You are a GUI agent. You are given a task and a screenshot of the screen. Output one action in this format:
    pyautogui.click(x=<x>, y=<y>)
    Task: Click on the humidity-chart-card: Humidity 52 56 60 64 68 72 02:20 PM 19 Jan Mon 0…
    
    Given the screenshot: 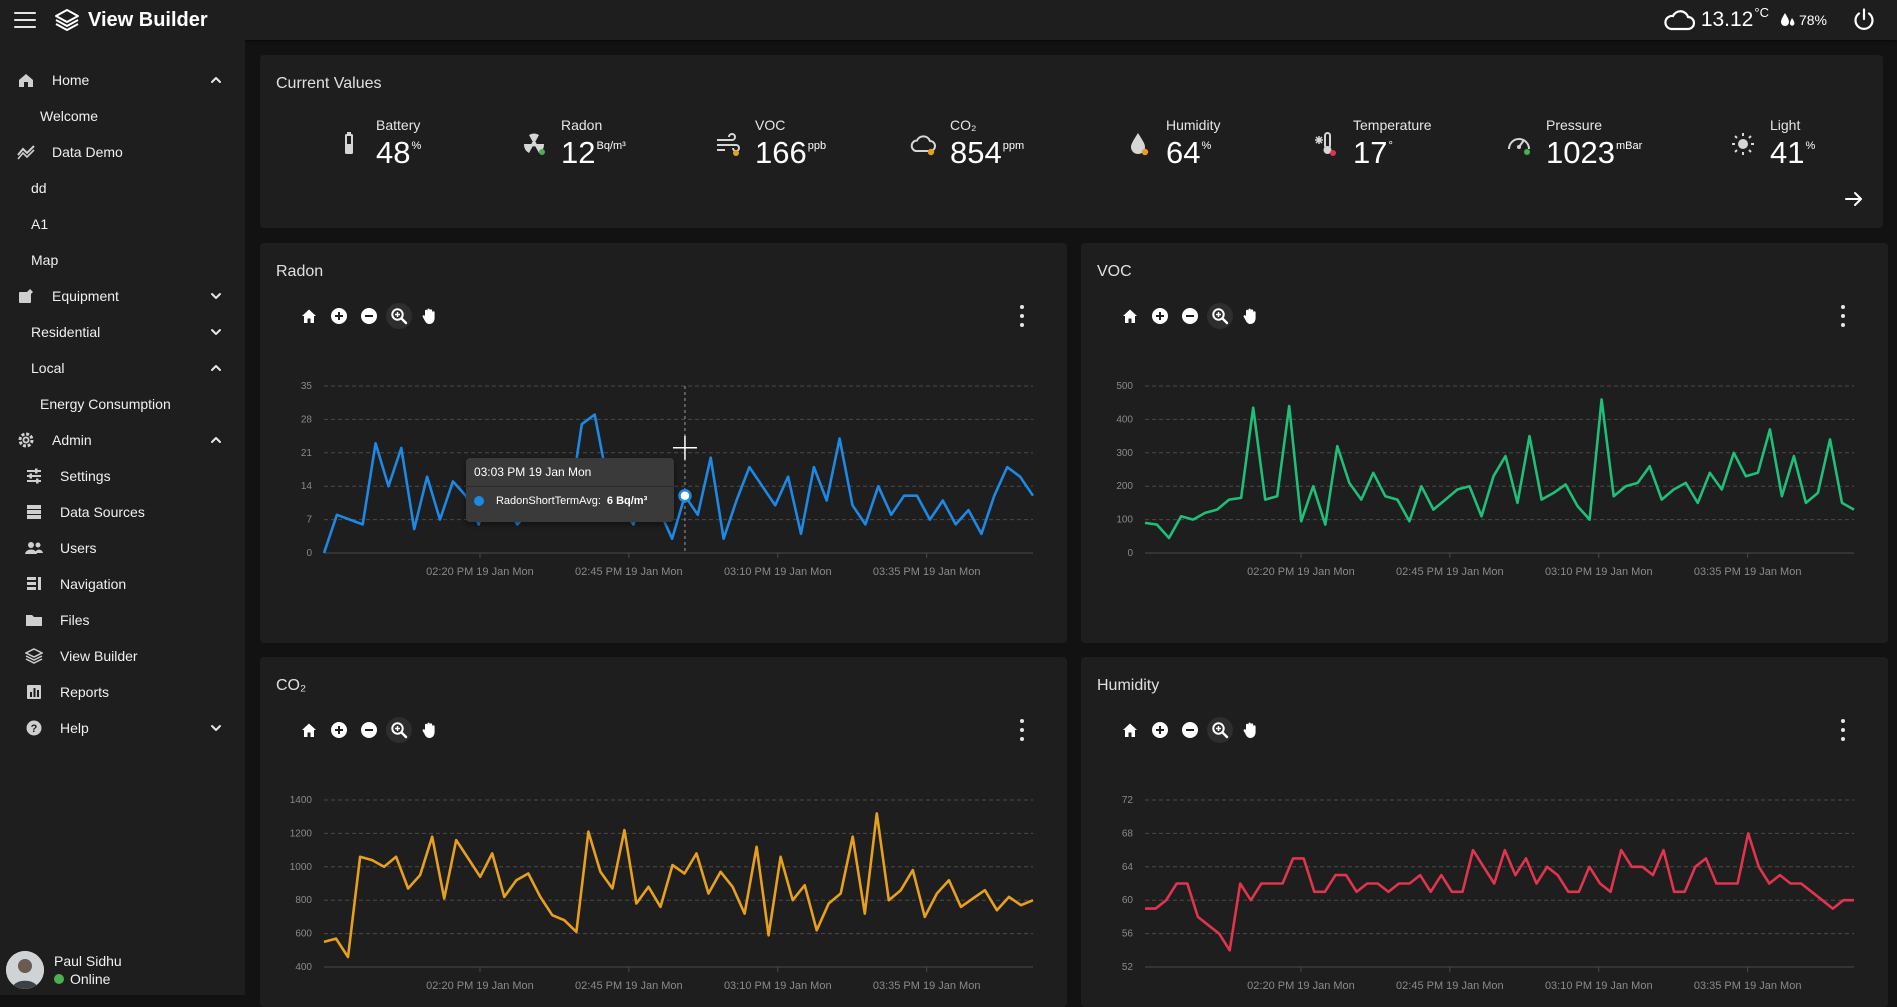 What is the action you would take?
    pyautogui.click(x=1484, y=832)
    